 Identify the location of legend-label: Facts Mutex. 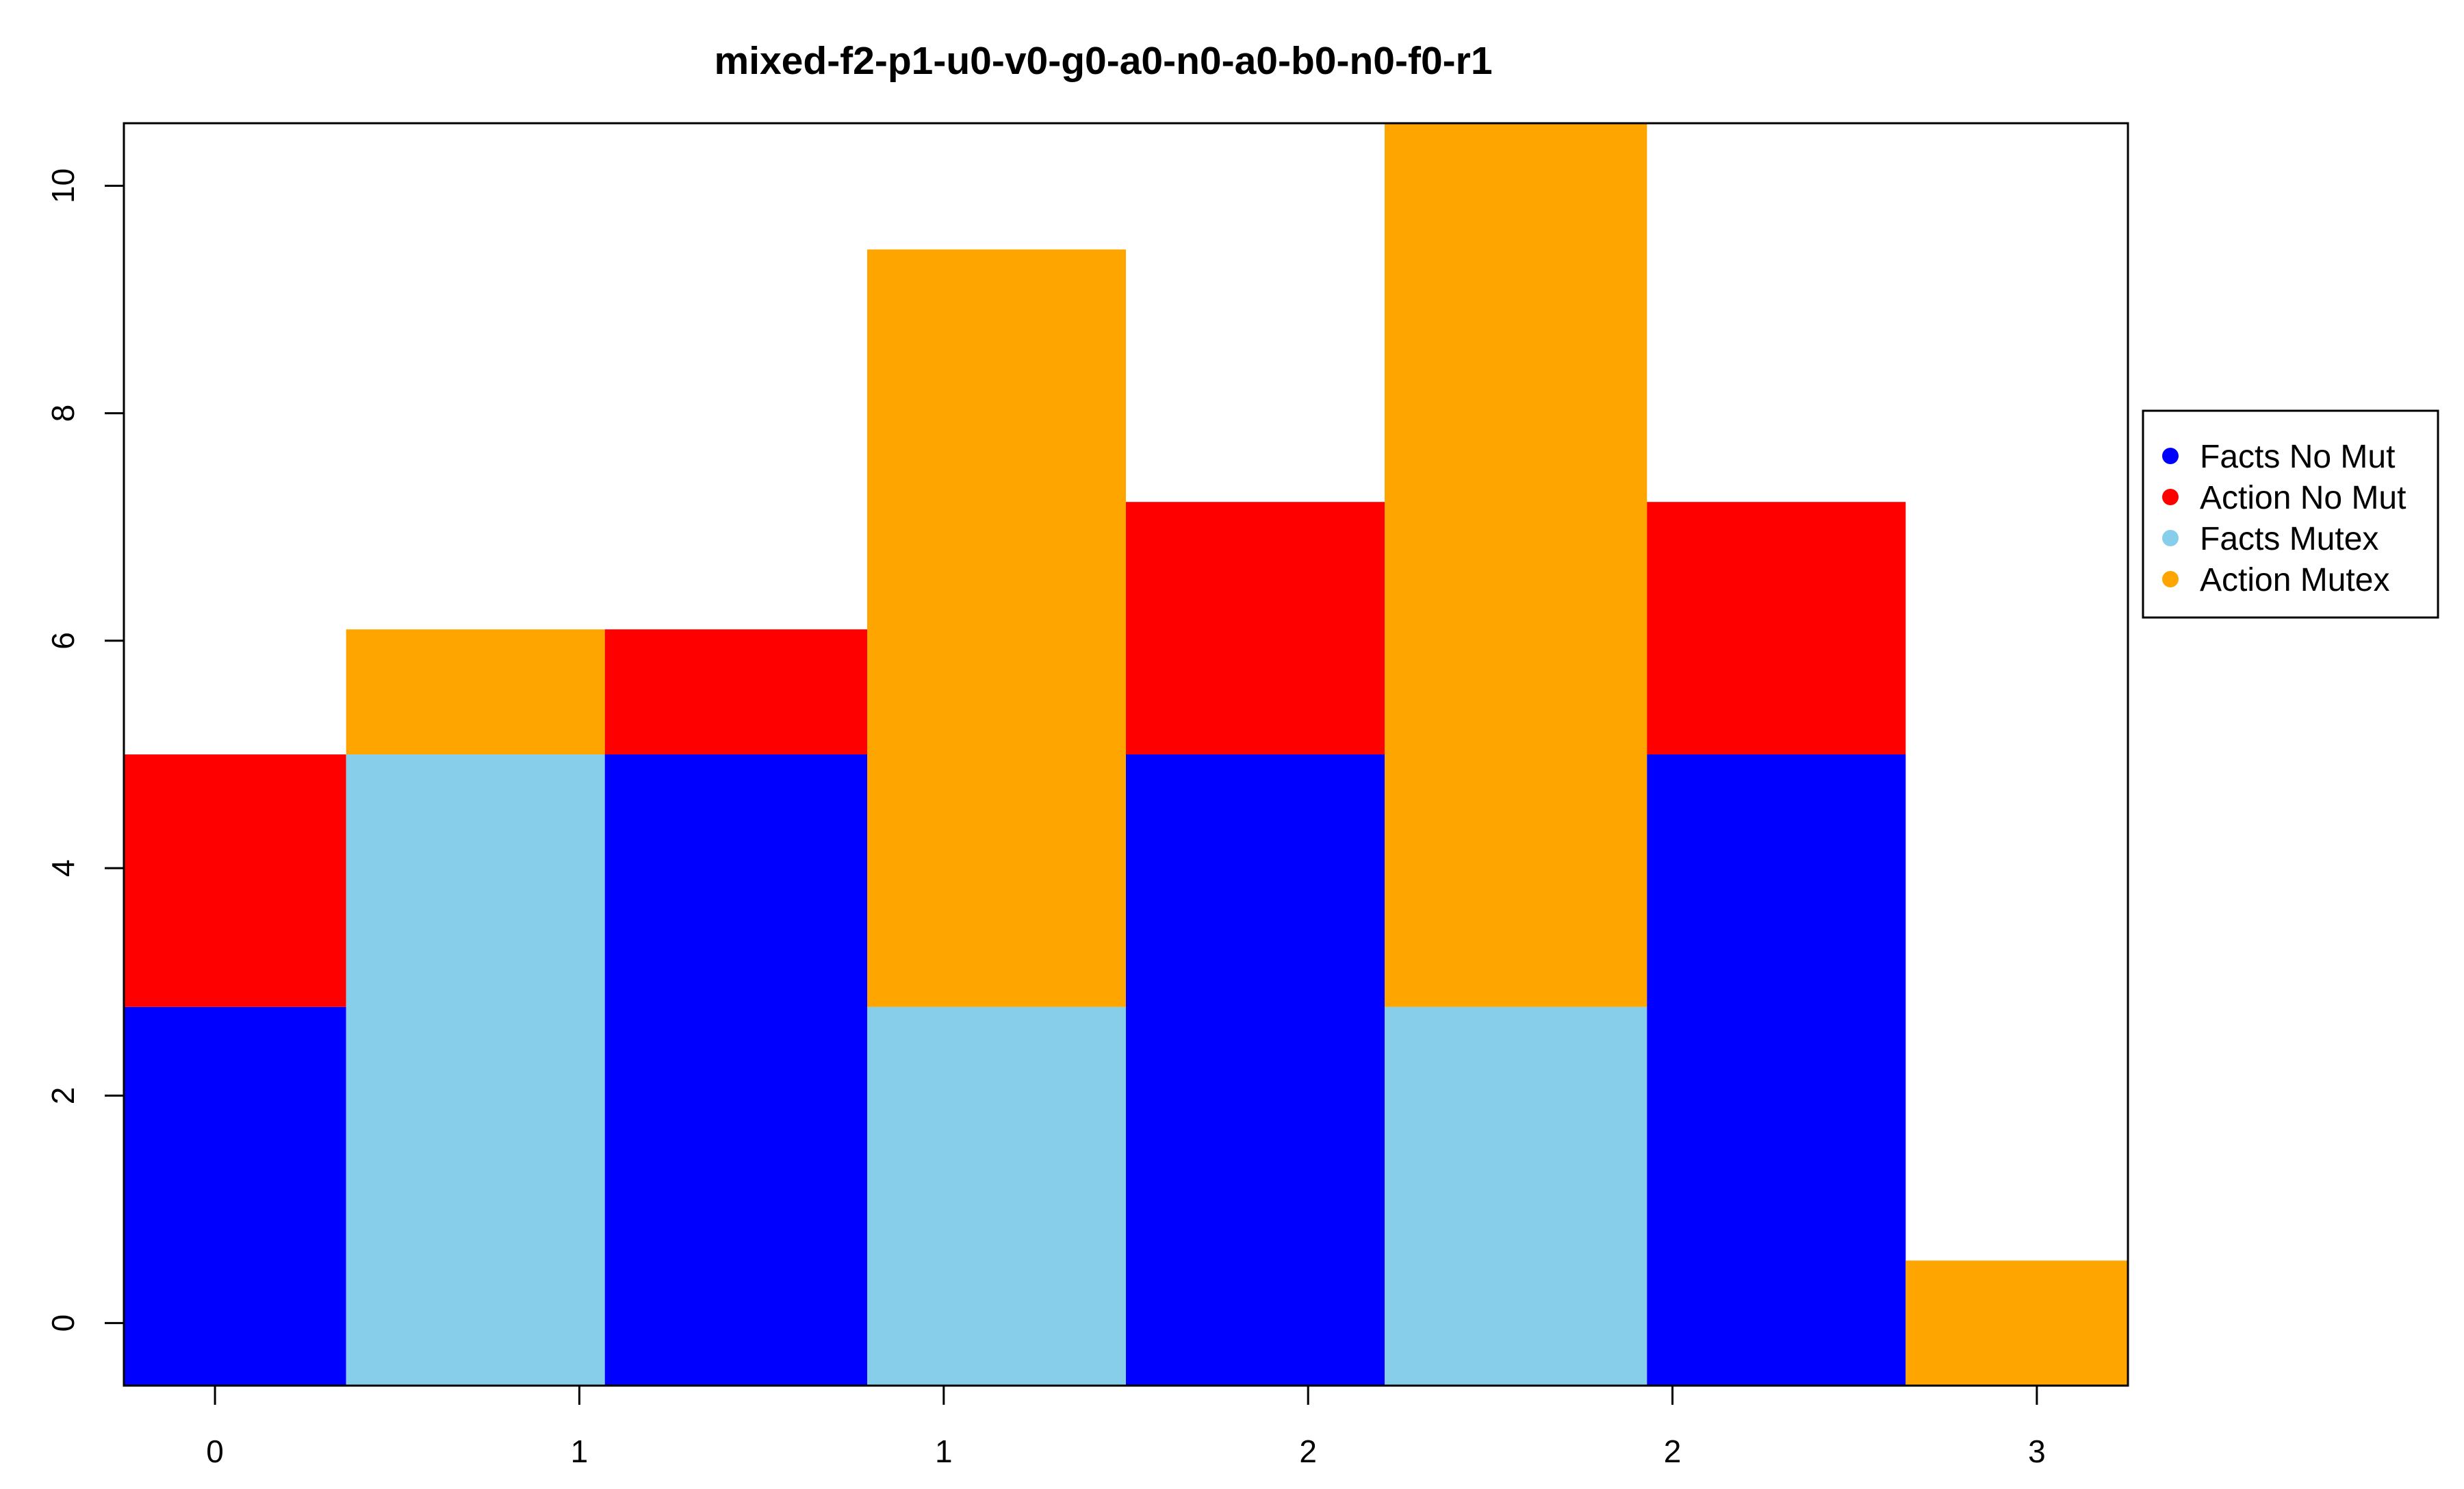
(2289, 539).